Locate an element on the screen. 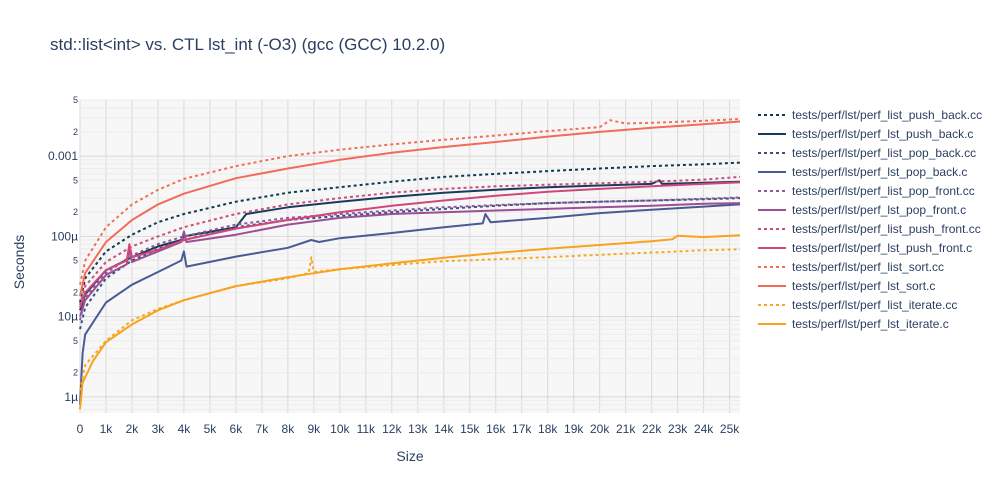 The height and width of the screenshot is (500, 1000). x-tick-label: 6k is located at coordinates (237, 429).